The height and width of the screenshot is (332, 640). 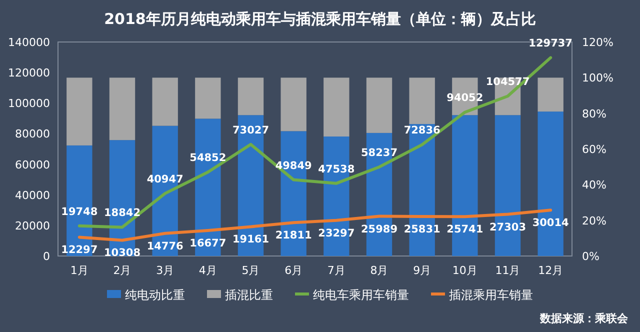 What do you see at coordinates (165, 270) in the screenshot?
I see `x-tick-label: 3月` at bounding box center [165, 270].